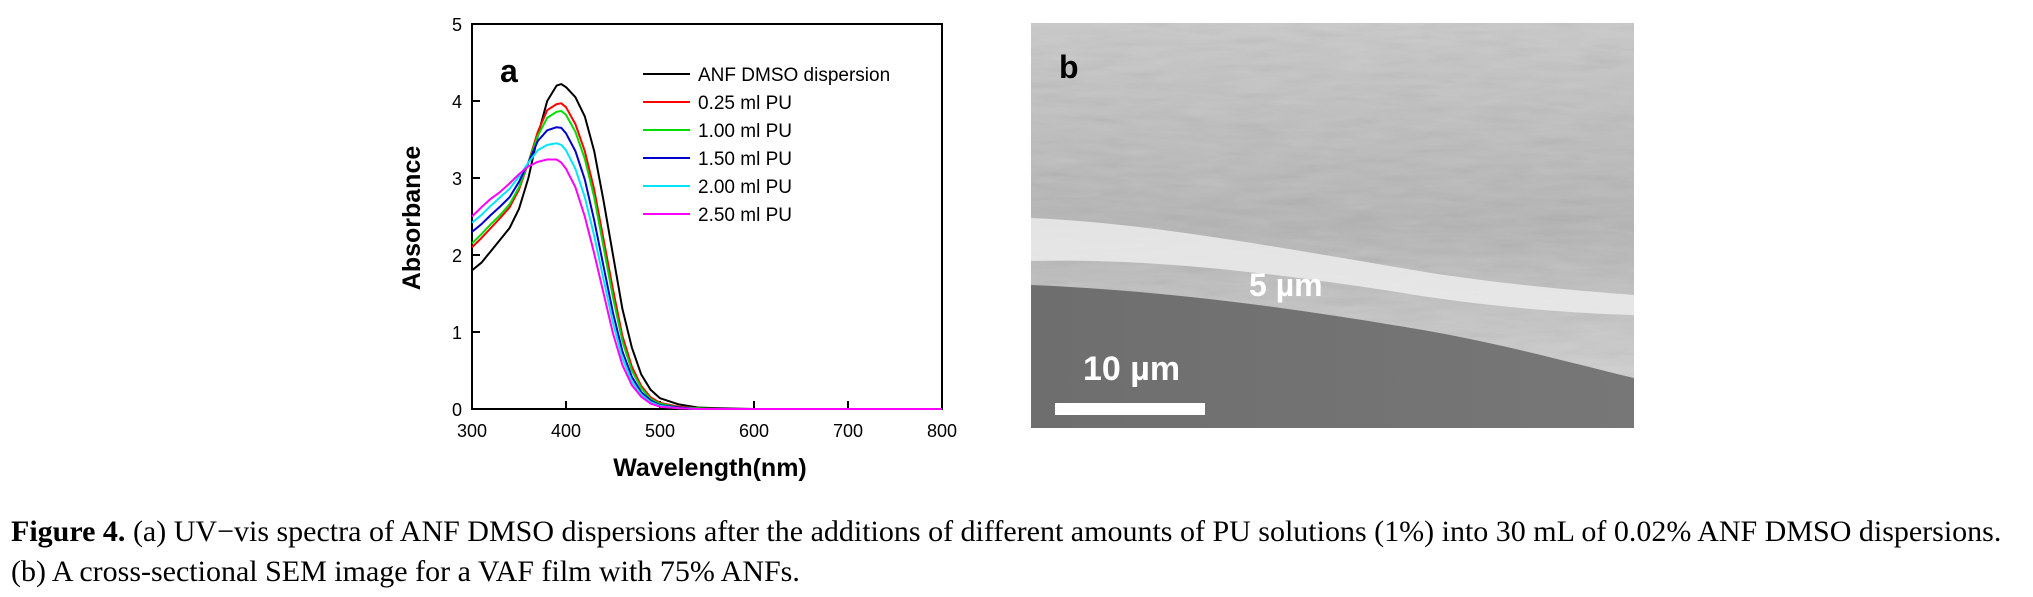 The width and height of the screenshot is (2033, 597). What do you see at coordinates (1132, 369) in the screenshot?
I see `scale-bar-label: 10 µm` at bounding box center [1132, 369].